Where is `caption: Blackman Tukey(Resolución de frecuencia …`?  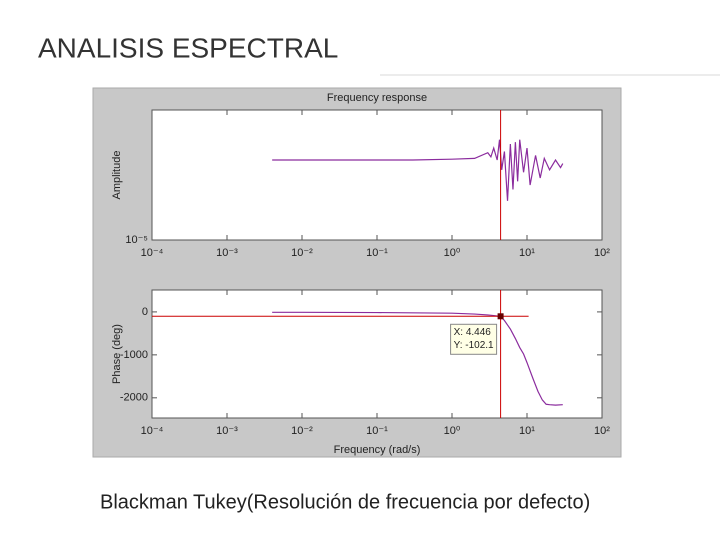
caption: Blackman Tukey(Resolución de frecuencia … is located at coordinates (345, 502).